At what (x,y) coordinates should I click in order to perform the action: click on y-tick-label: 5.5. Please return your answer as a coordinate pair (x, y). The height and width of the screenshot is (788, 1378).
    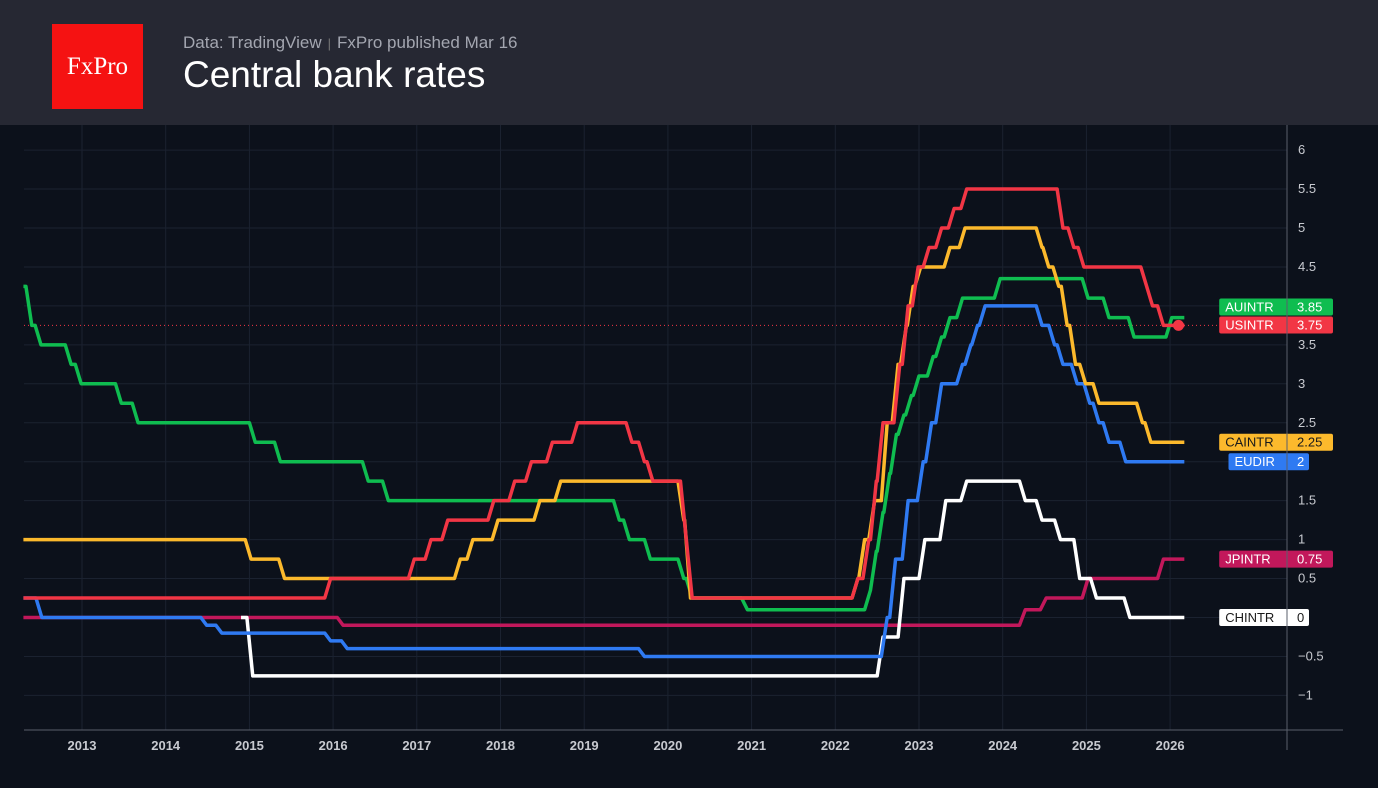
    Looking at the image, I should click on (1307, 188).